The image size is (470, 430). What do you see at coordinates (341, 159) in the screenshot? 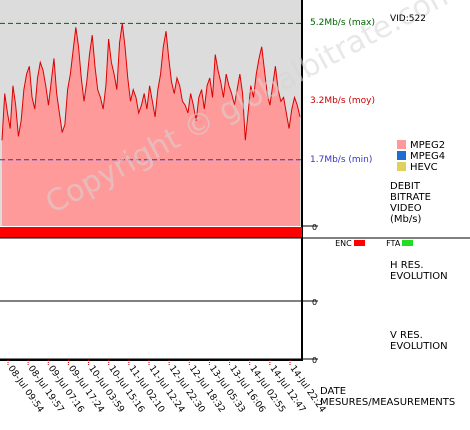
I see `min-bitrate-label: 1.7Mb/s (min)` at bounding box center [341, 159].